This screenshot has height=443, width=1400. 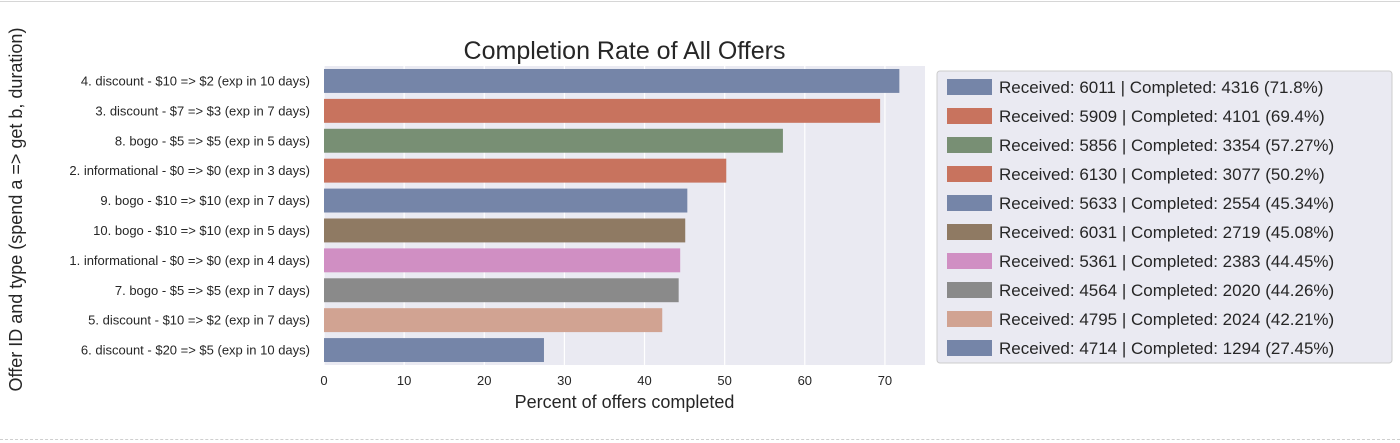 I want to click on legend-entry: Received: 6130 | Completed: 3077 (50.2%), so click(x=1162, y=174).